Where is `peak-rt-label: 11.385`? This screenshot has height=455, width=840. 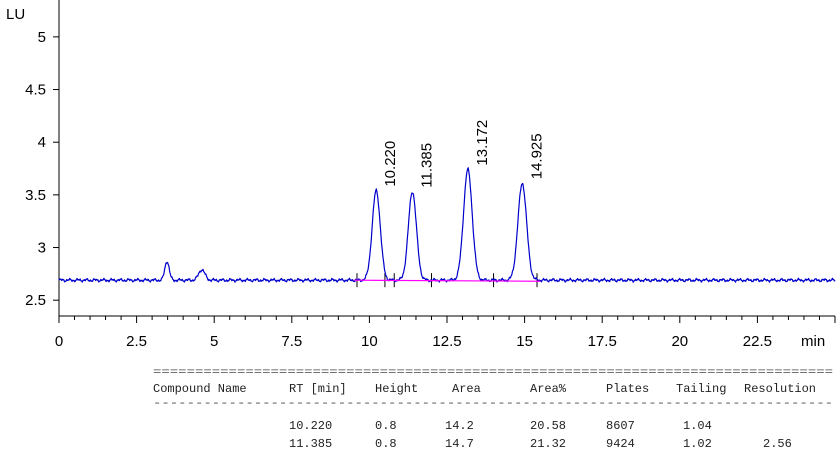 peak-rt-label: 11.385 is located at coordinates (426, 165).